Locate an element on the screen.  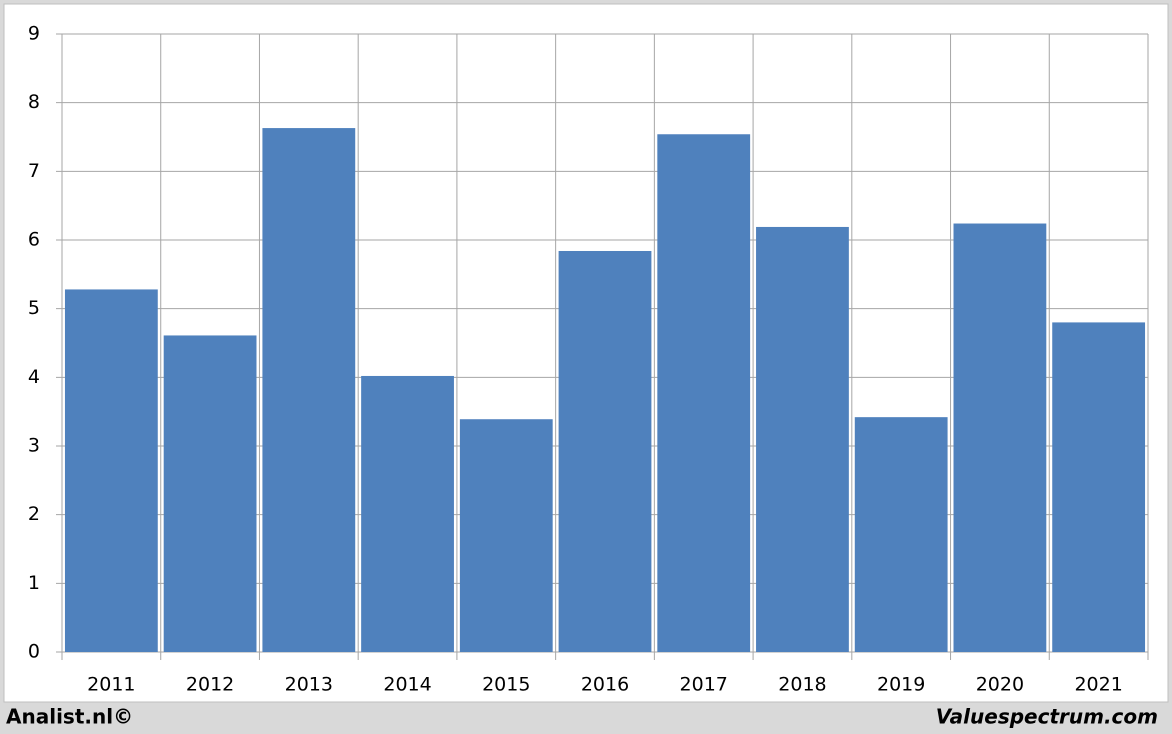
y-tick-label: 3 is located at coordinates (34, 446).